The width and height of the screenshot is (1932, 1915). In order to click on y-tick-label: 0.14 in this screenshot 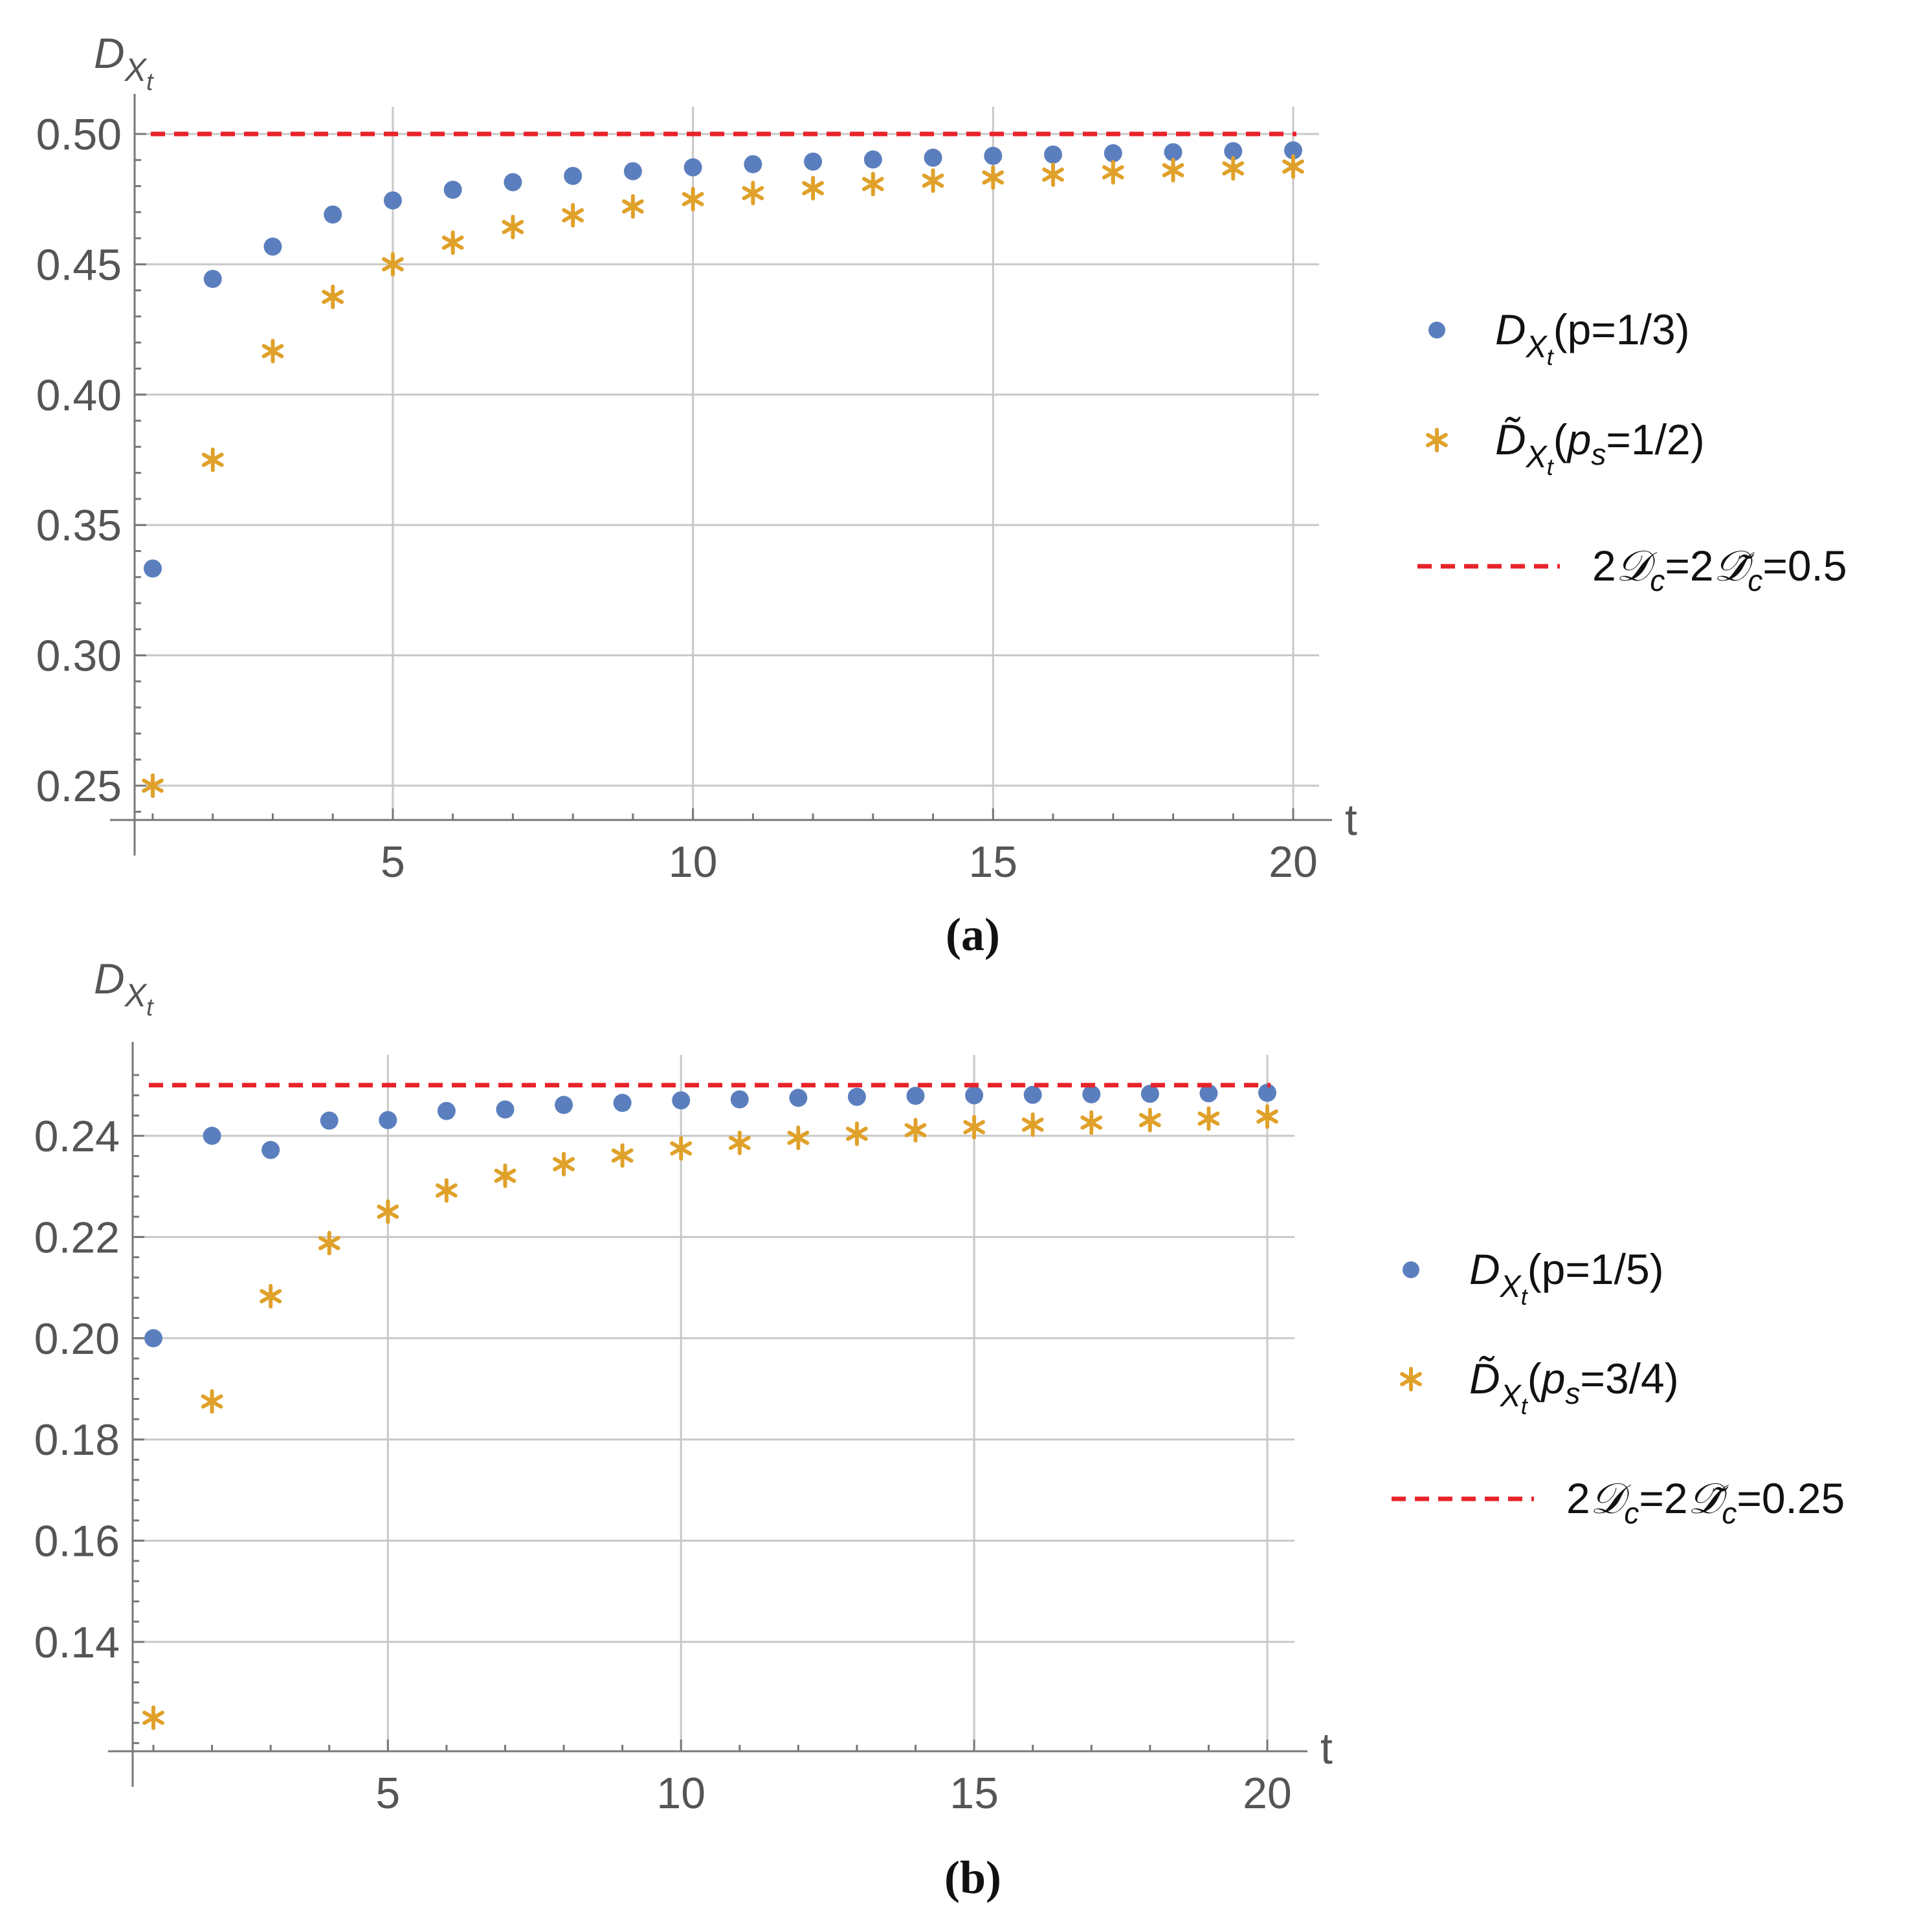, I will do `click(77, 1642)`.